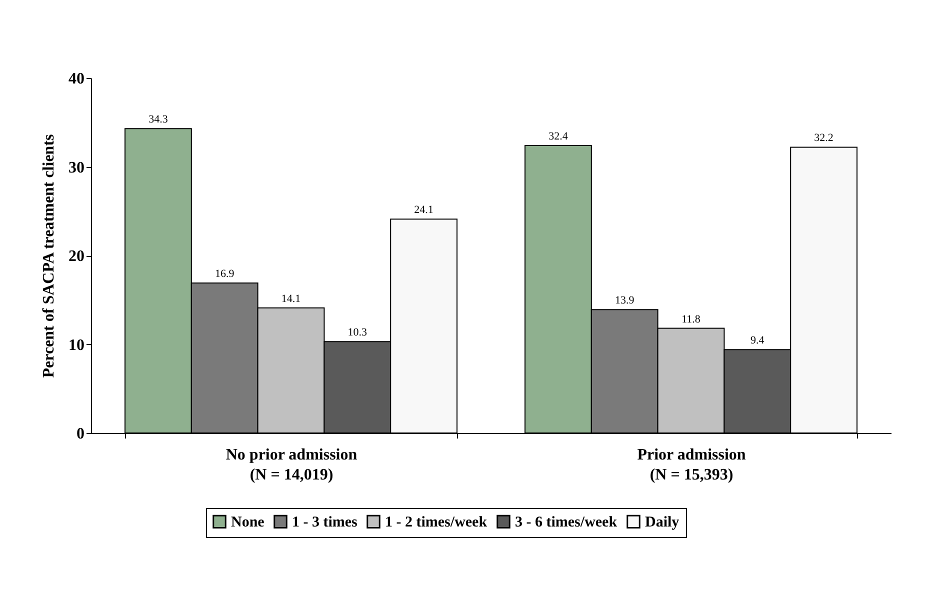 The height and width of the screenshot is (597, 949). Describe the element at coordinates (566, 522) in the screenshot. I see `legend-label: 3 - 6 times/week` at that location.